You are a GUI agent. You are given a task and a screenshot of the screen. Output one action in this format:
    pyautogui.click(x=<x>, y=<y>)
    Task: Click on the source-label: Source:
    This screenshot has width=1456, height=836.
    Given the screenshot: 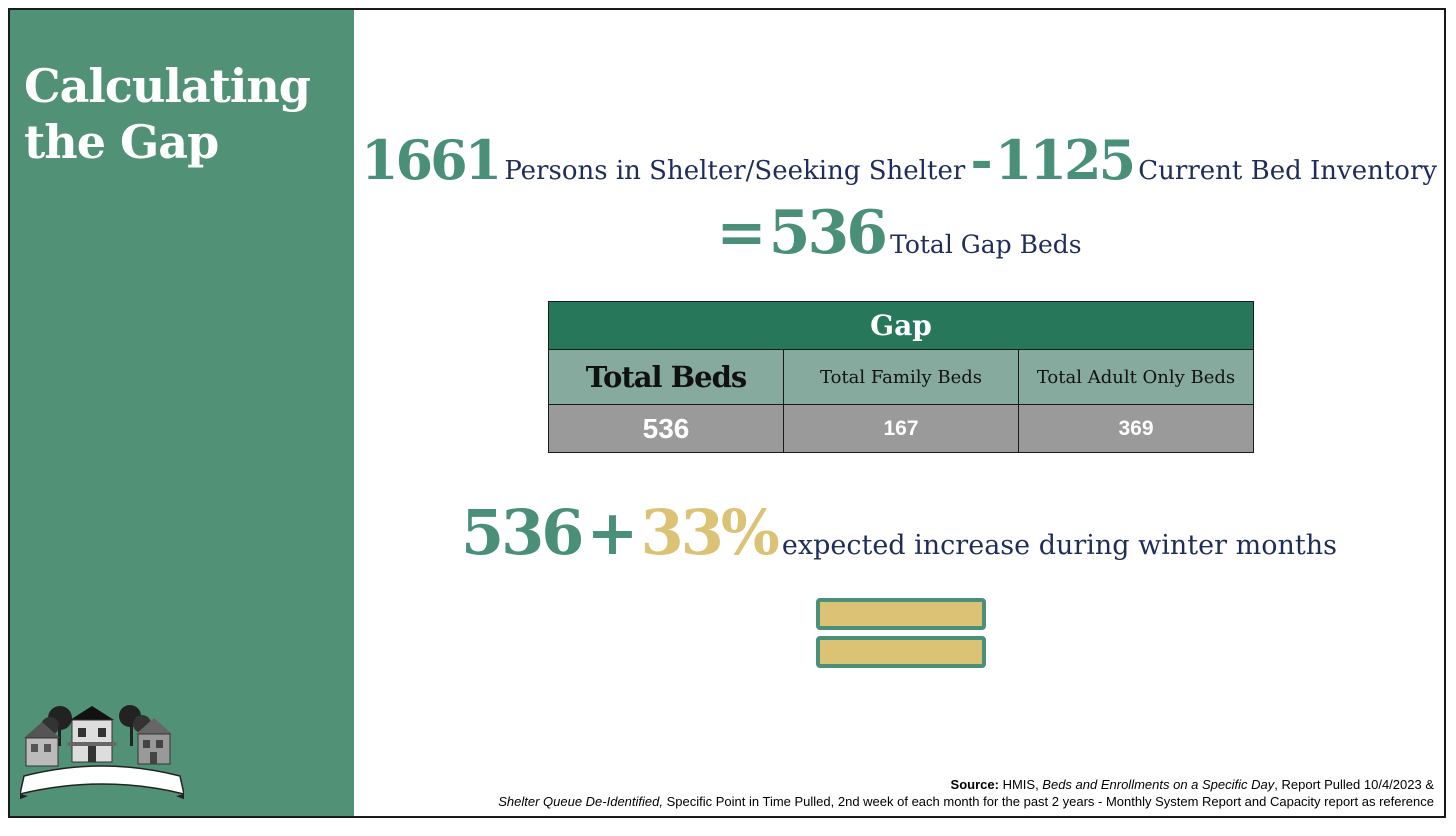 What is the action you would take?
    pyautogui.click(x=974, y=784)
    